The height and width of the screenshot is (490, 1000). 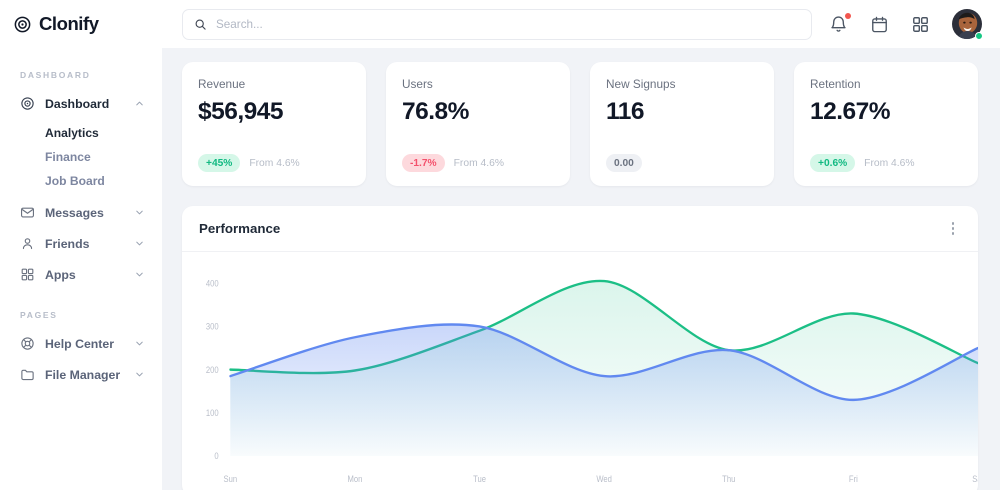 I want to click on stat-title: New Signups, so click(x=641, y=84).